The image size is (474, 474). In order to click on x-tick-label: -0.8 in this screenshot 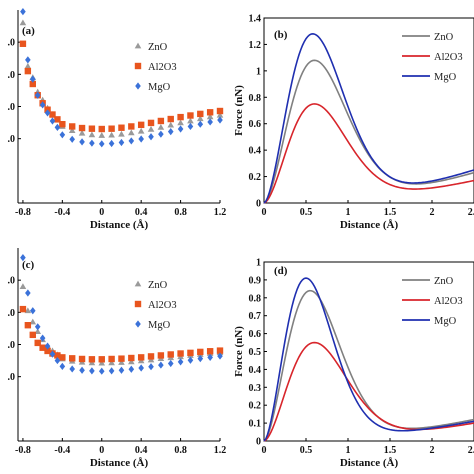, I will do `click(23, 212)`.